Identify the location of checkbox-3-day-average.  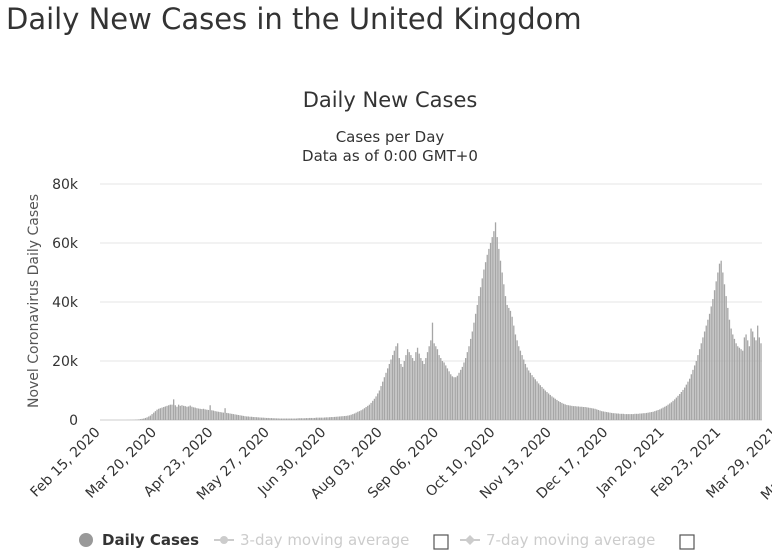
(441, 542).